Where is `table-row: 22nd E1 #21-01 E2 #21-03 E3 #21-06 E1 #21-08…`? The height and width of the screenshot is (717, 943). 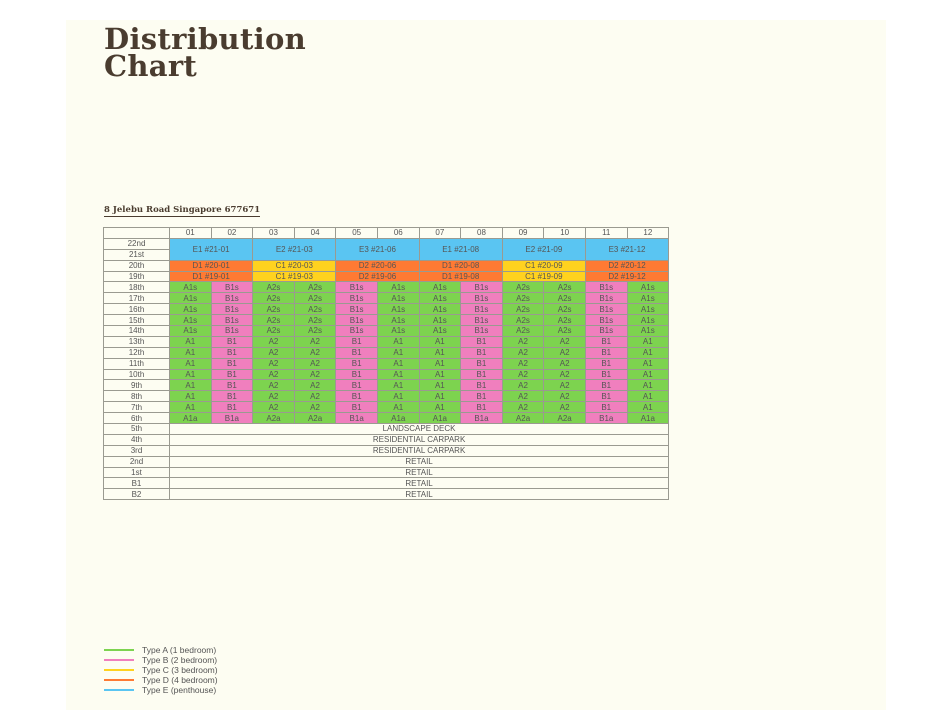 table-row: 22nd E1 #21-01 E2 #21-03 E3 #21-06 E1 #21-08… is located at coordinates (386, 249).